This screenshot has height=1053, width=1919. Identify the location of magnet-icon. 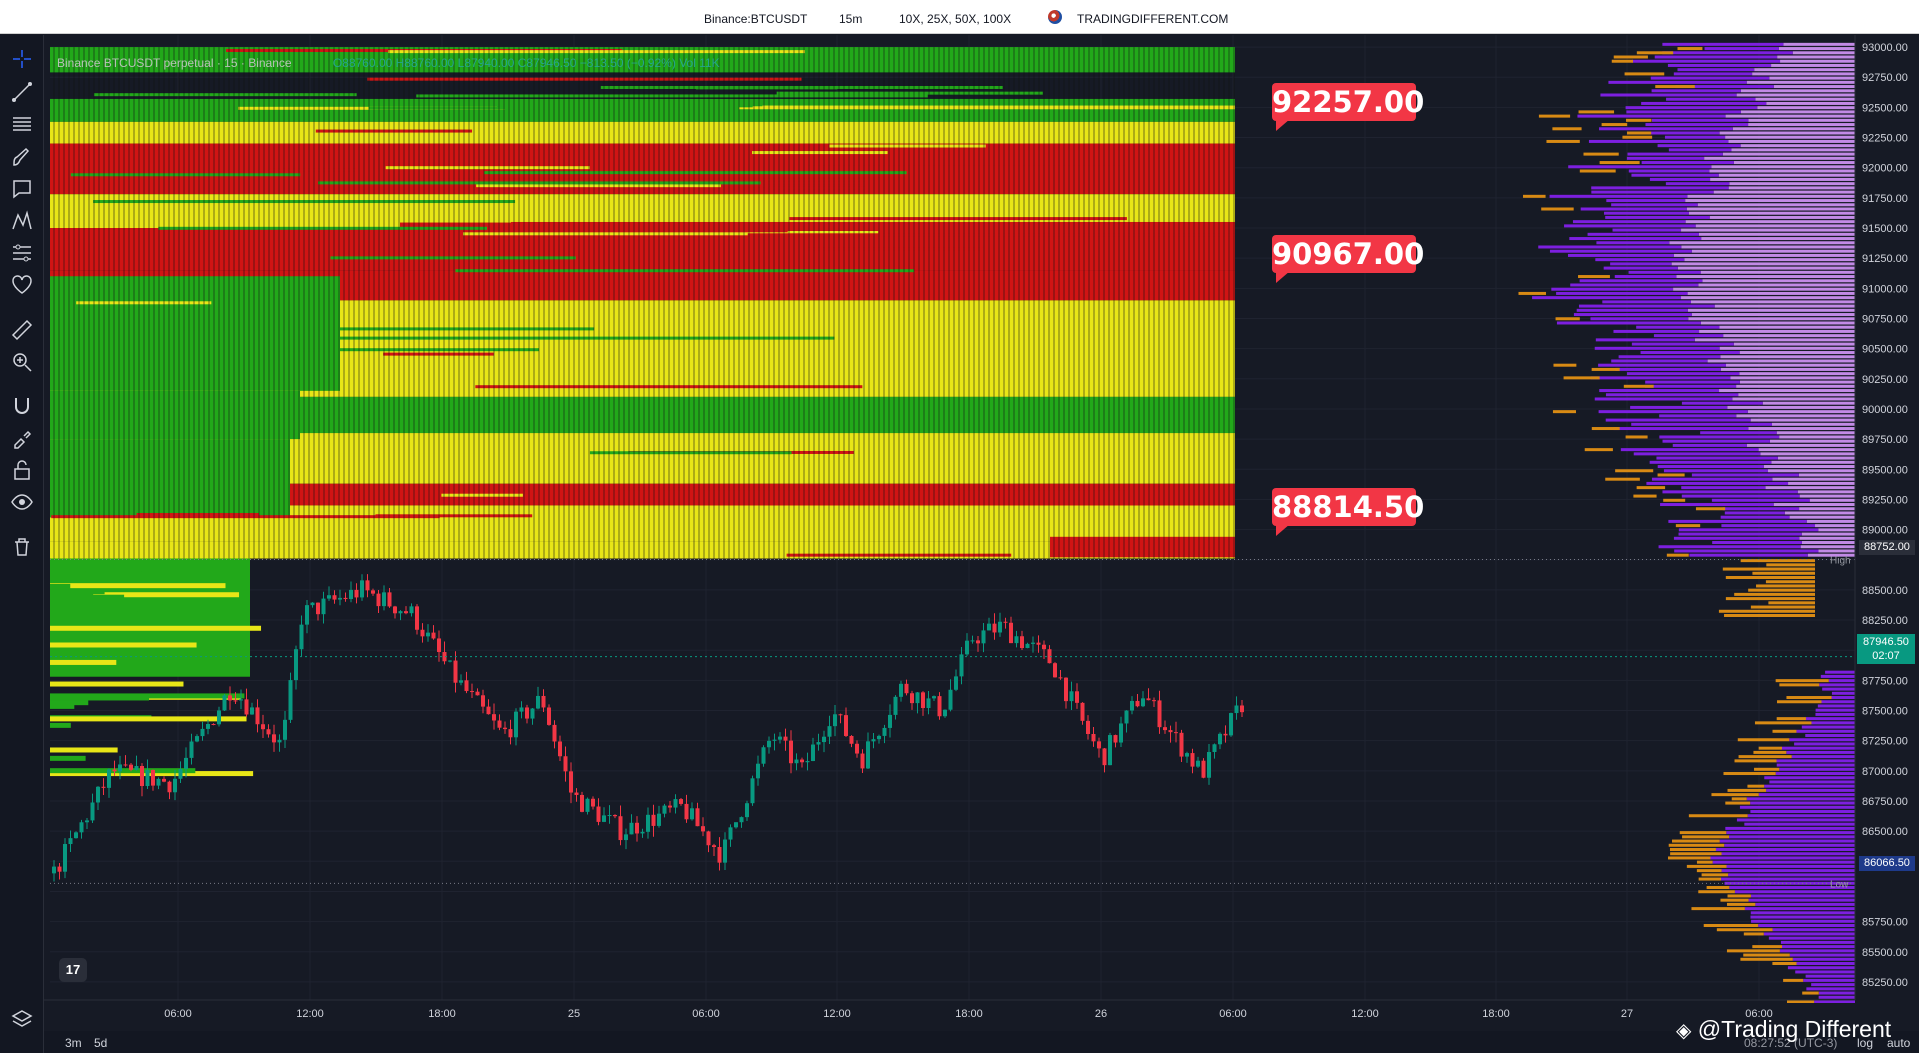
(22, 406).